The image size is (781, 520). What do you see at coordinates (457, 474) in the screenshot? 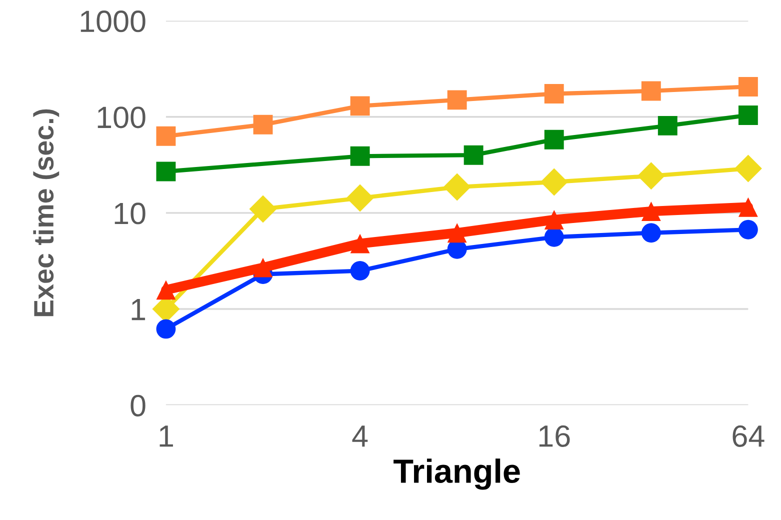
I see `x-axis-title: Triangle` at bounding box center [457, 474].